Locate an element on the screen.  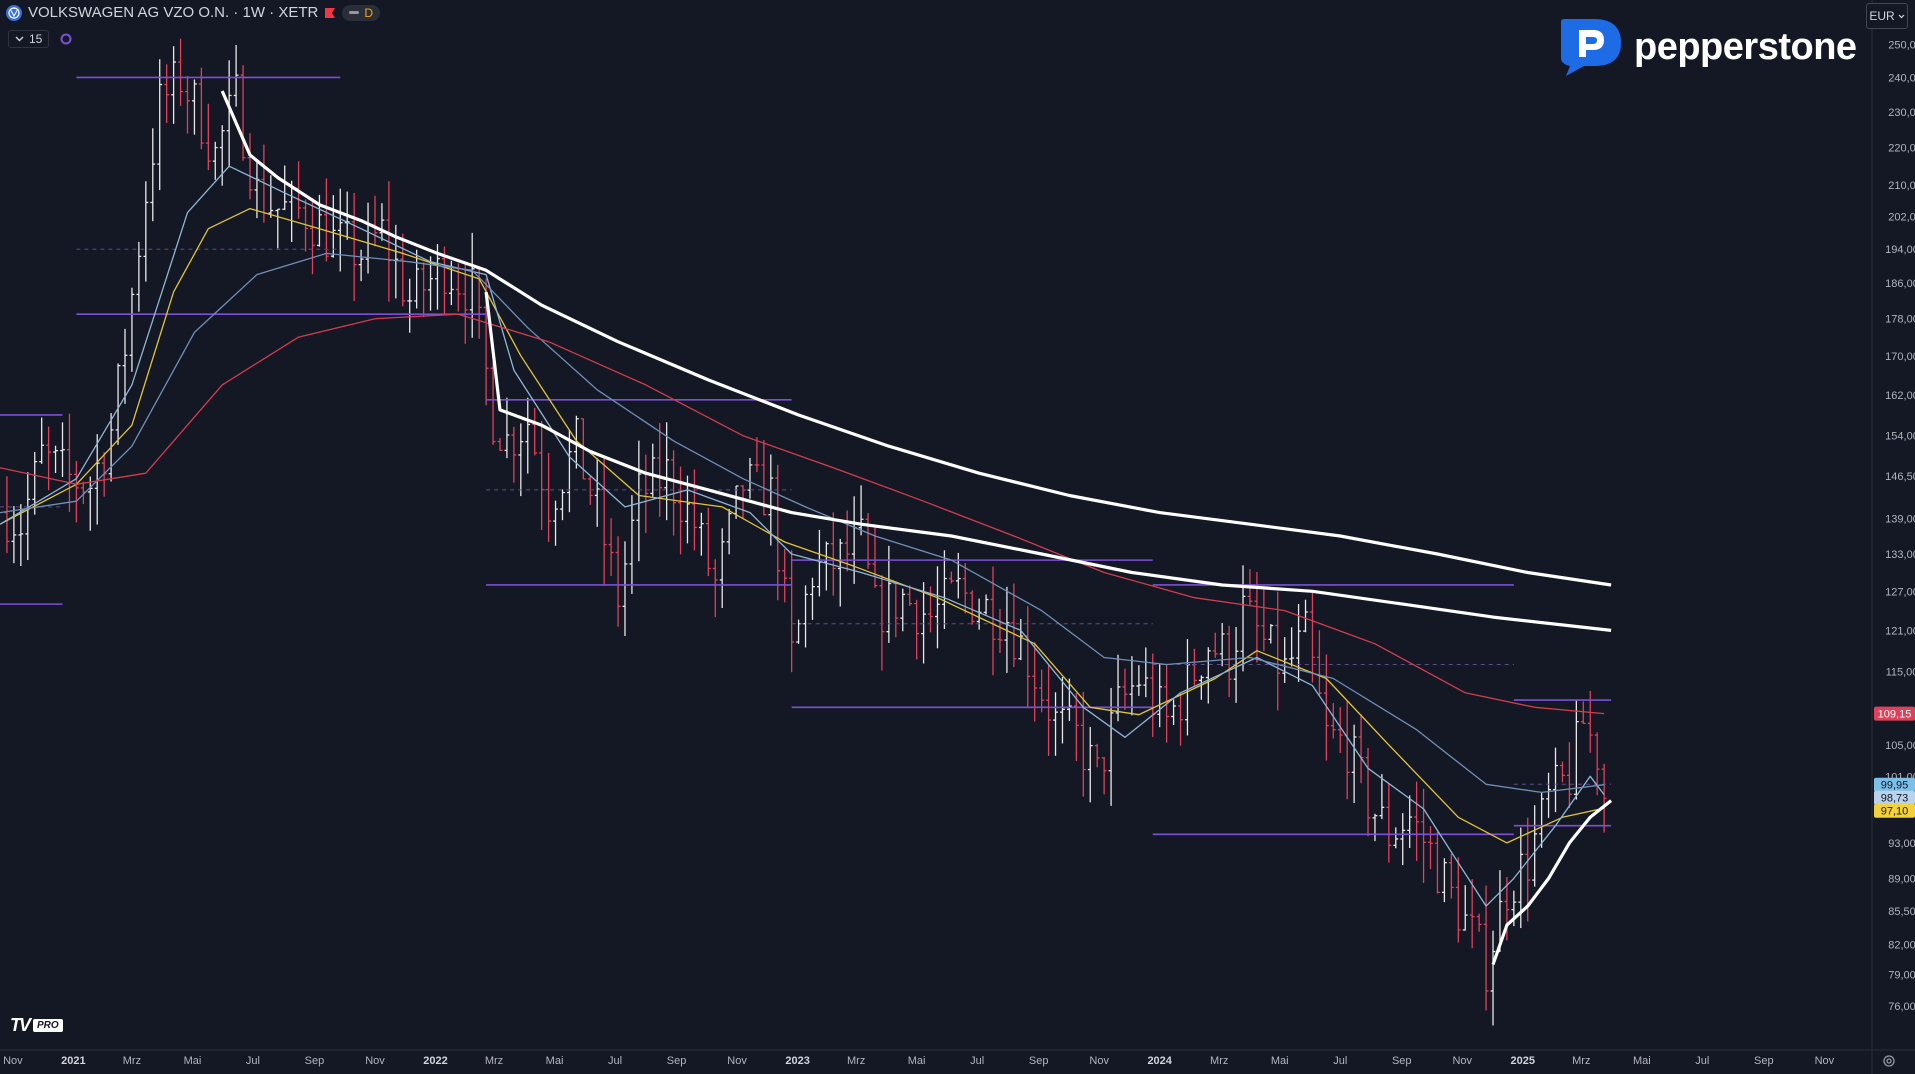
time-tick-label: Mrz is located at coordinates (494, 1061).